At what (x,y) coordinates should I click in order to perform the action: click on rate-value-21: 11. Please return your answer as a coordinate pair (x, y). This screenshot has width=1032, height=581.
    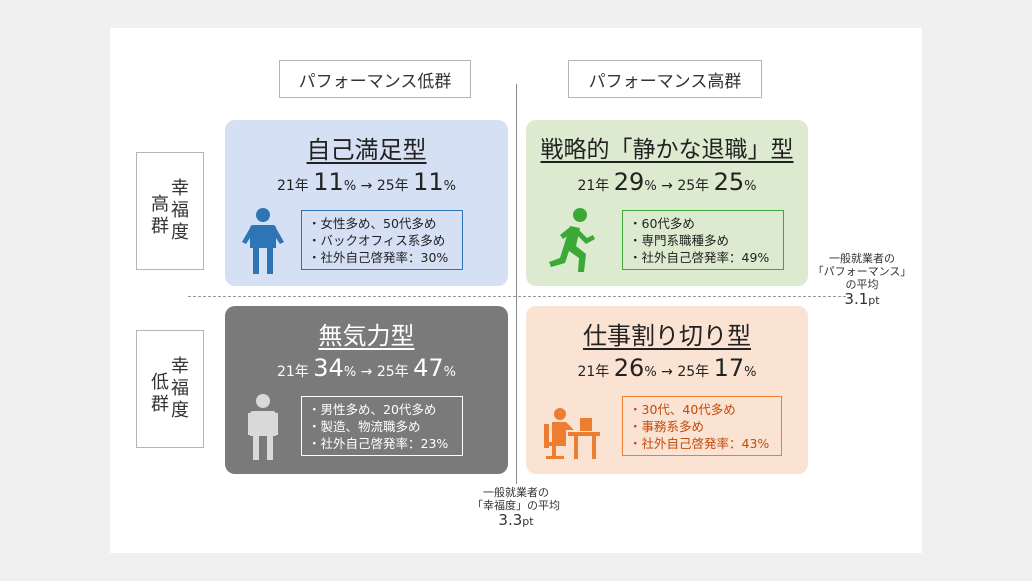
    Looking at the image, I should click on (328, 182).